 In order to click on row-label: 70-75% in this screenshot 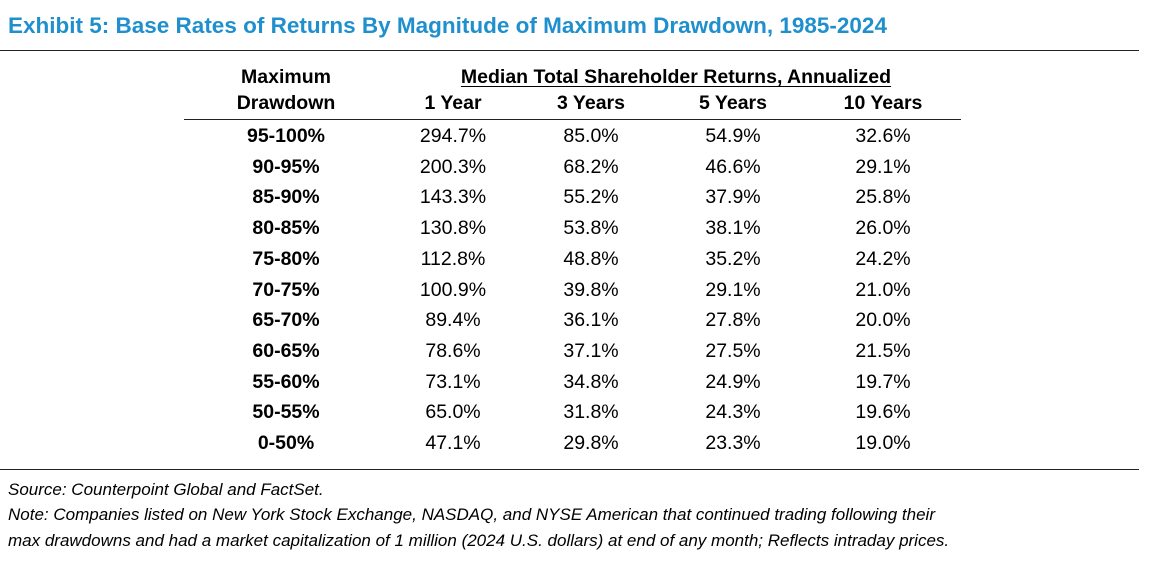, I will do `click(286, 289)`.